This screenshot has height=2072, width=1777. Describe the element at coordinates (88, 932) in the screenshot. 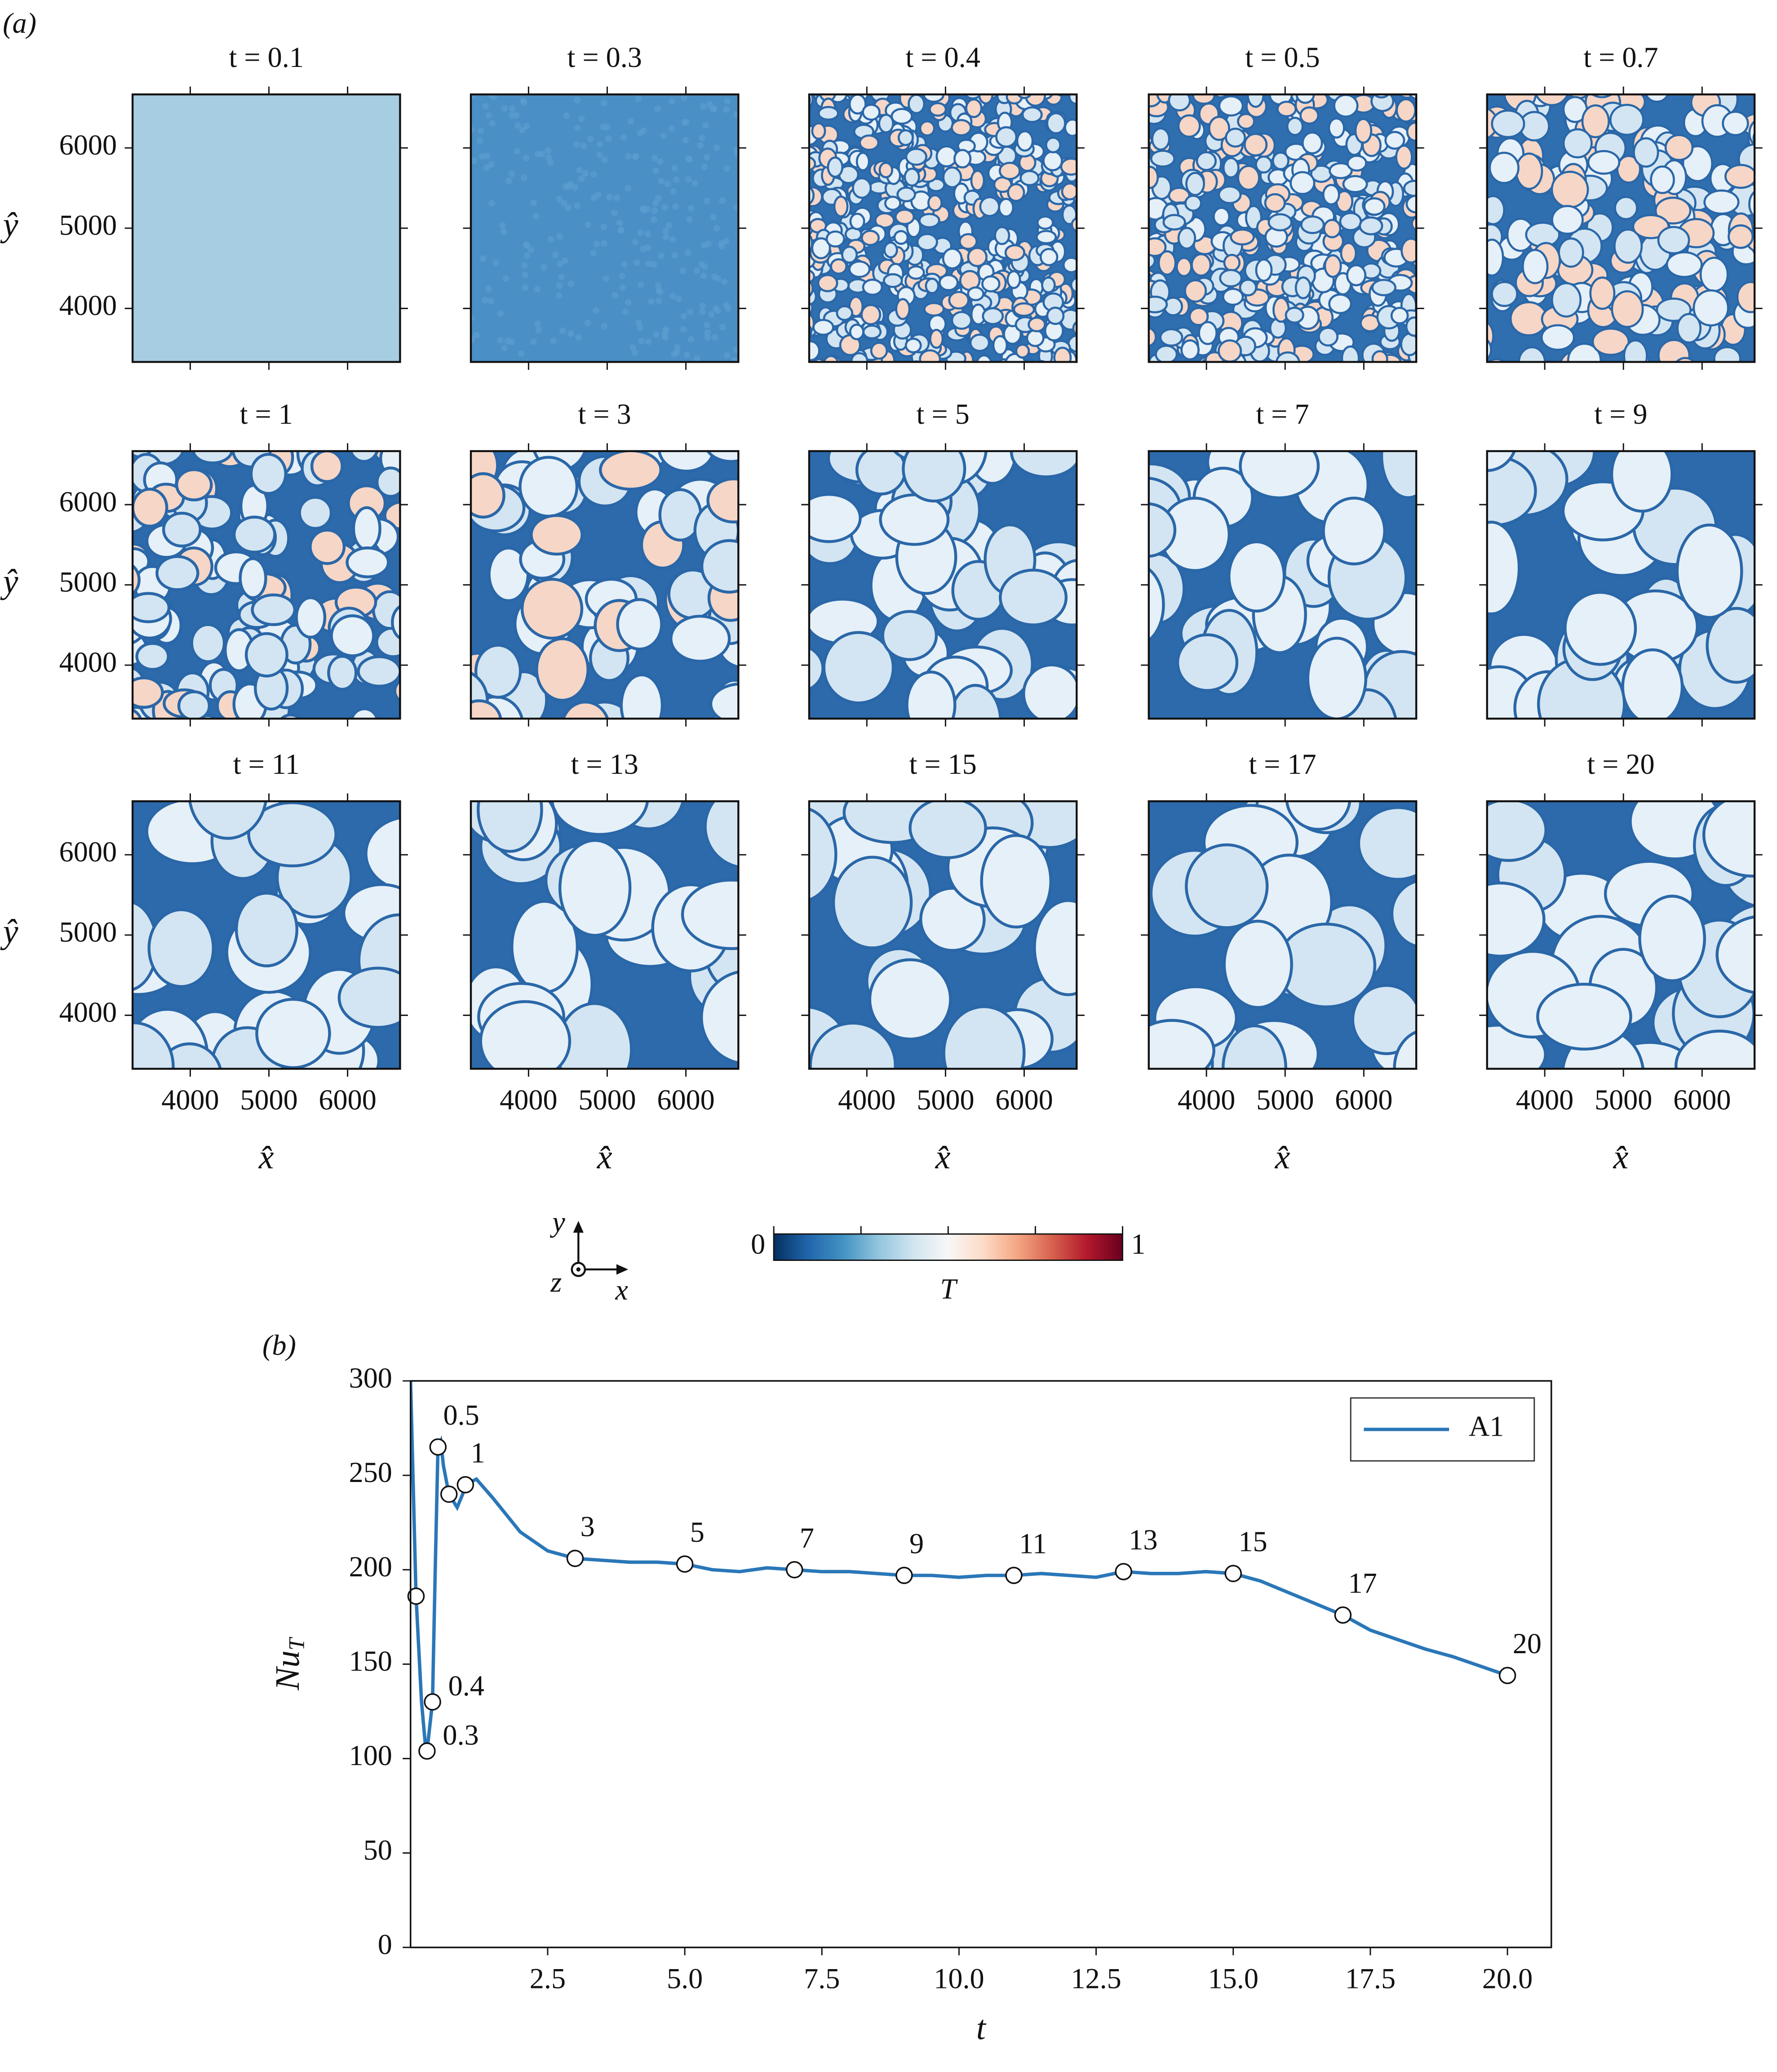

I see `y-tick-label: 5000` at that location.